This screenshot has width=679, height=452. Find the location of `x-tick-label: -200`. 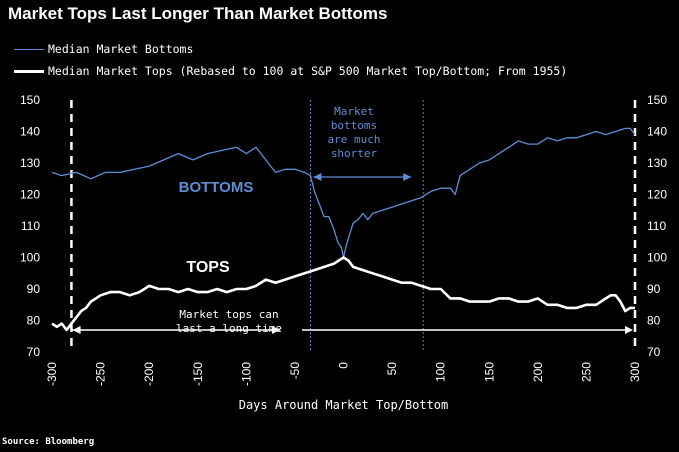

x-tick-label: -200 is located at coordinates (149, 374).